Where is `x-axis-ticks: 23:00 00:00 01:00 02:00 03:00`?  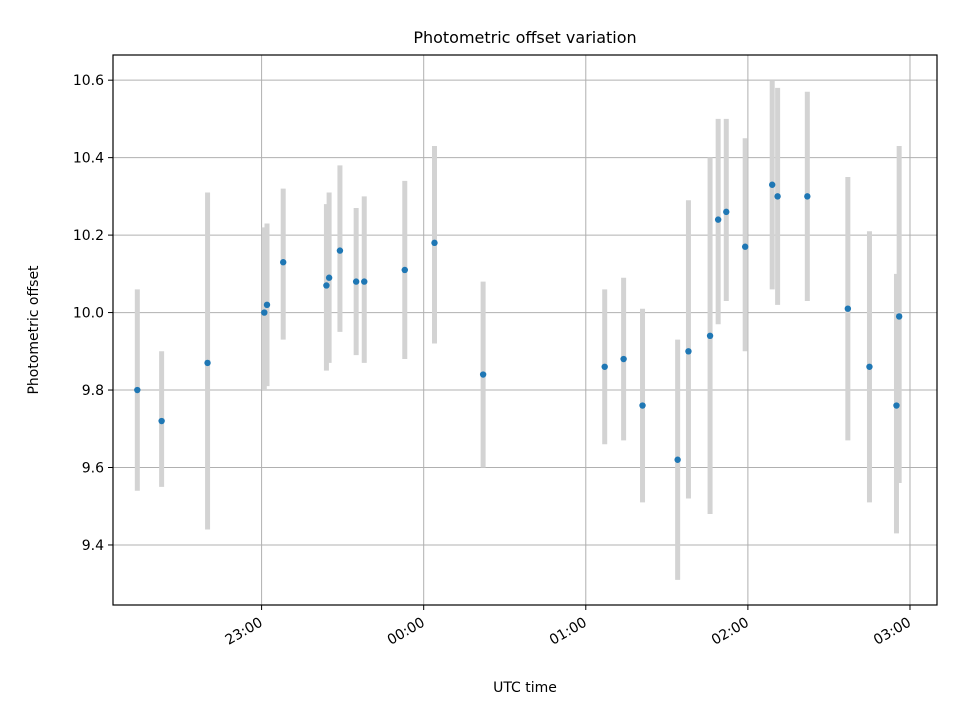
x-axis-ticks: 23:00 00:00 01:00 02:00 03:00 is located at coordinates (568, 627).